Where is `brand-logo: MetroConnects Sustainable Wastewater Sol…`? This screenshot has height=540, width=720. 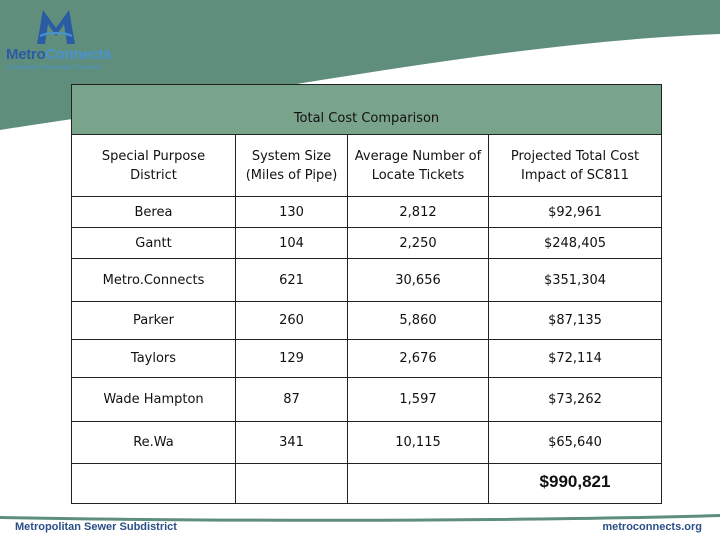 brand-logo: MetroConnects Sustainable Wastewater Sol… is located at coordinates (61, 39).